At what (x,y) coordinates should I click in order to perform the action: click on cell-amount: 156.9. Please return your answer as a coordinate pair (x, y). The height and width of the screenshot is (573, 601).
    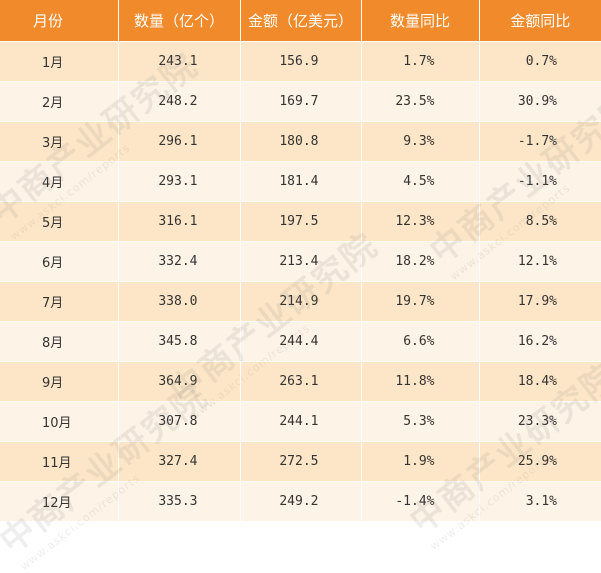
    Looking at the image, I should click on (301, 60).